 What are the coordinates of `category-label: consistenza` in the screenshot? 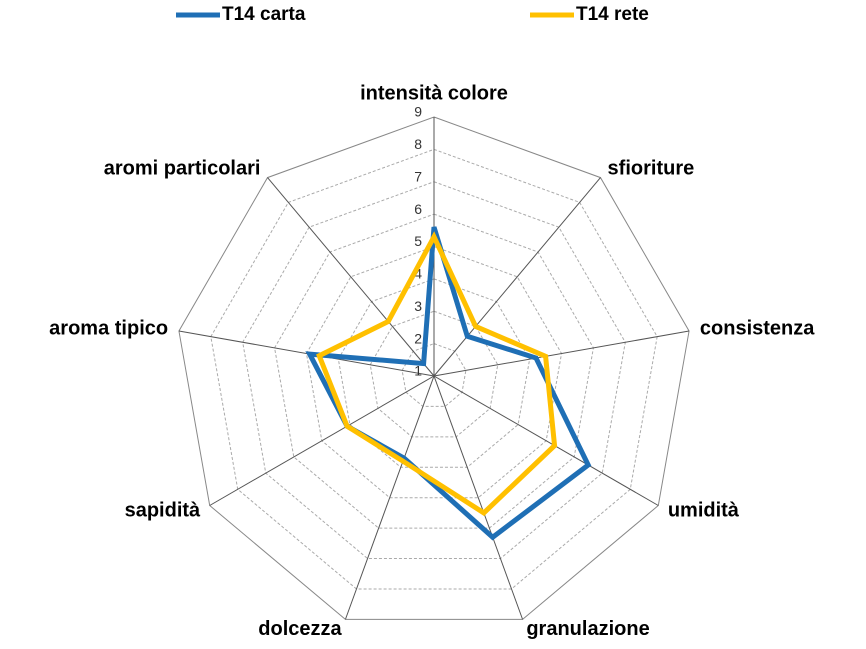 It's located at (757, 328).